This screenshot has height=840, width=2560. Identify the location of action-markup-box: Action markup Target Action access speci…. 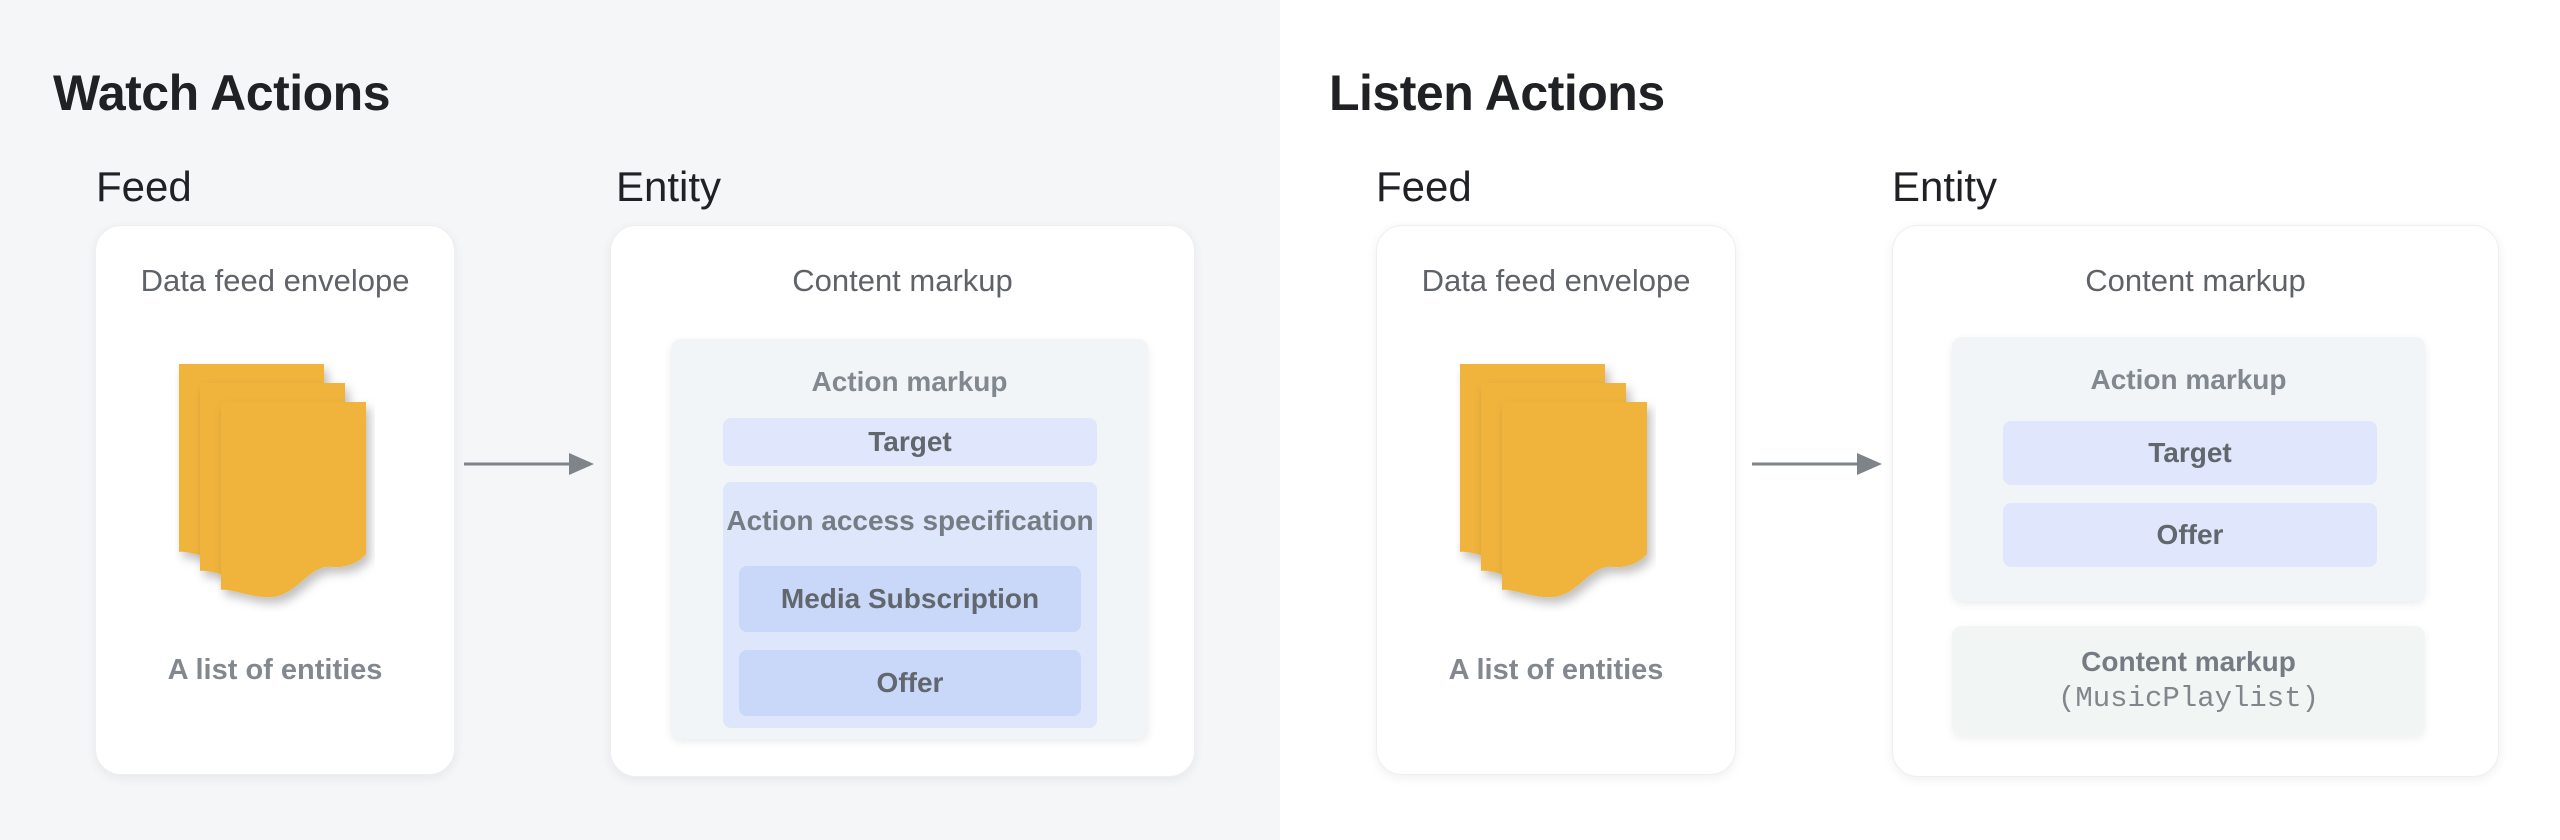
(909, 539).